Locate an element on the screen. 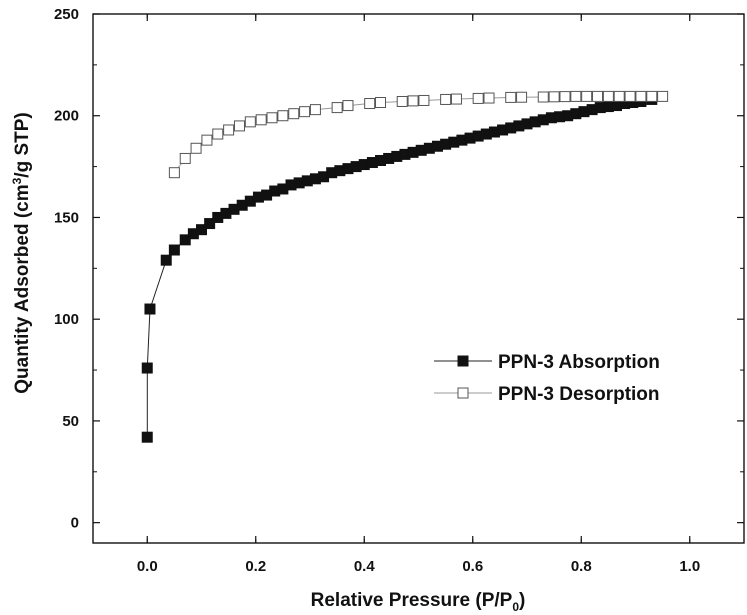  x-tick-label: 0.8 is located at coordinates (581, 566).